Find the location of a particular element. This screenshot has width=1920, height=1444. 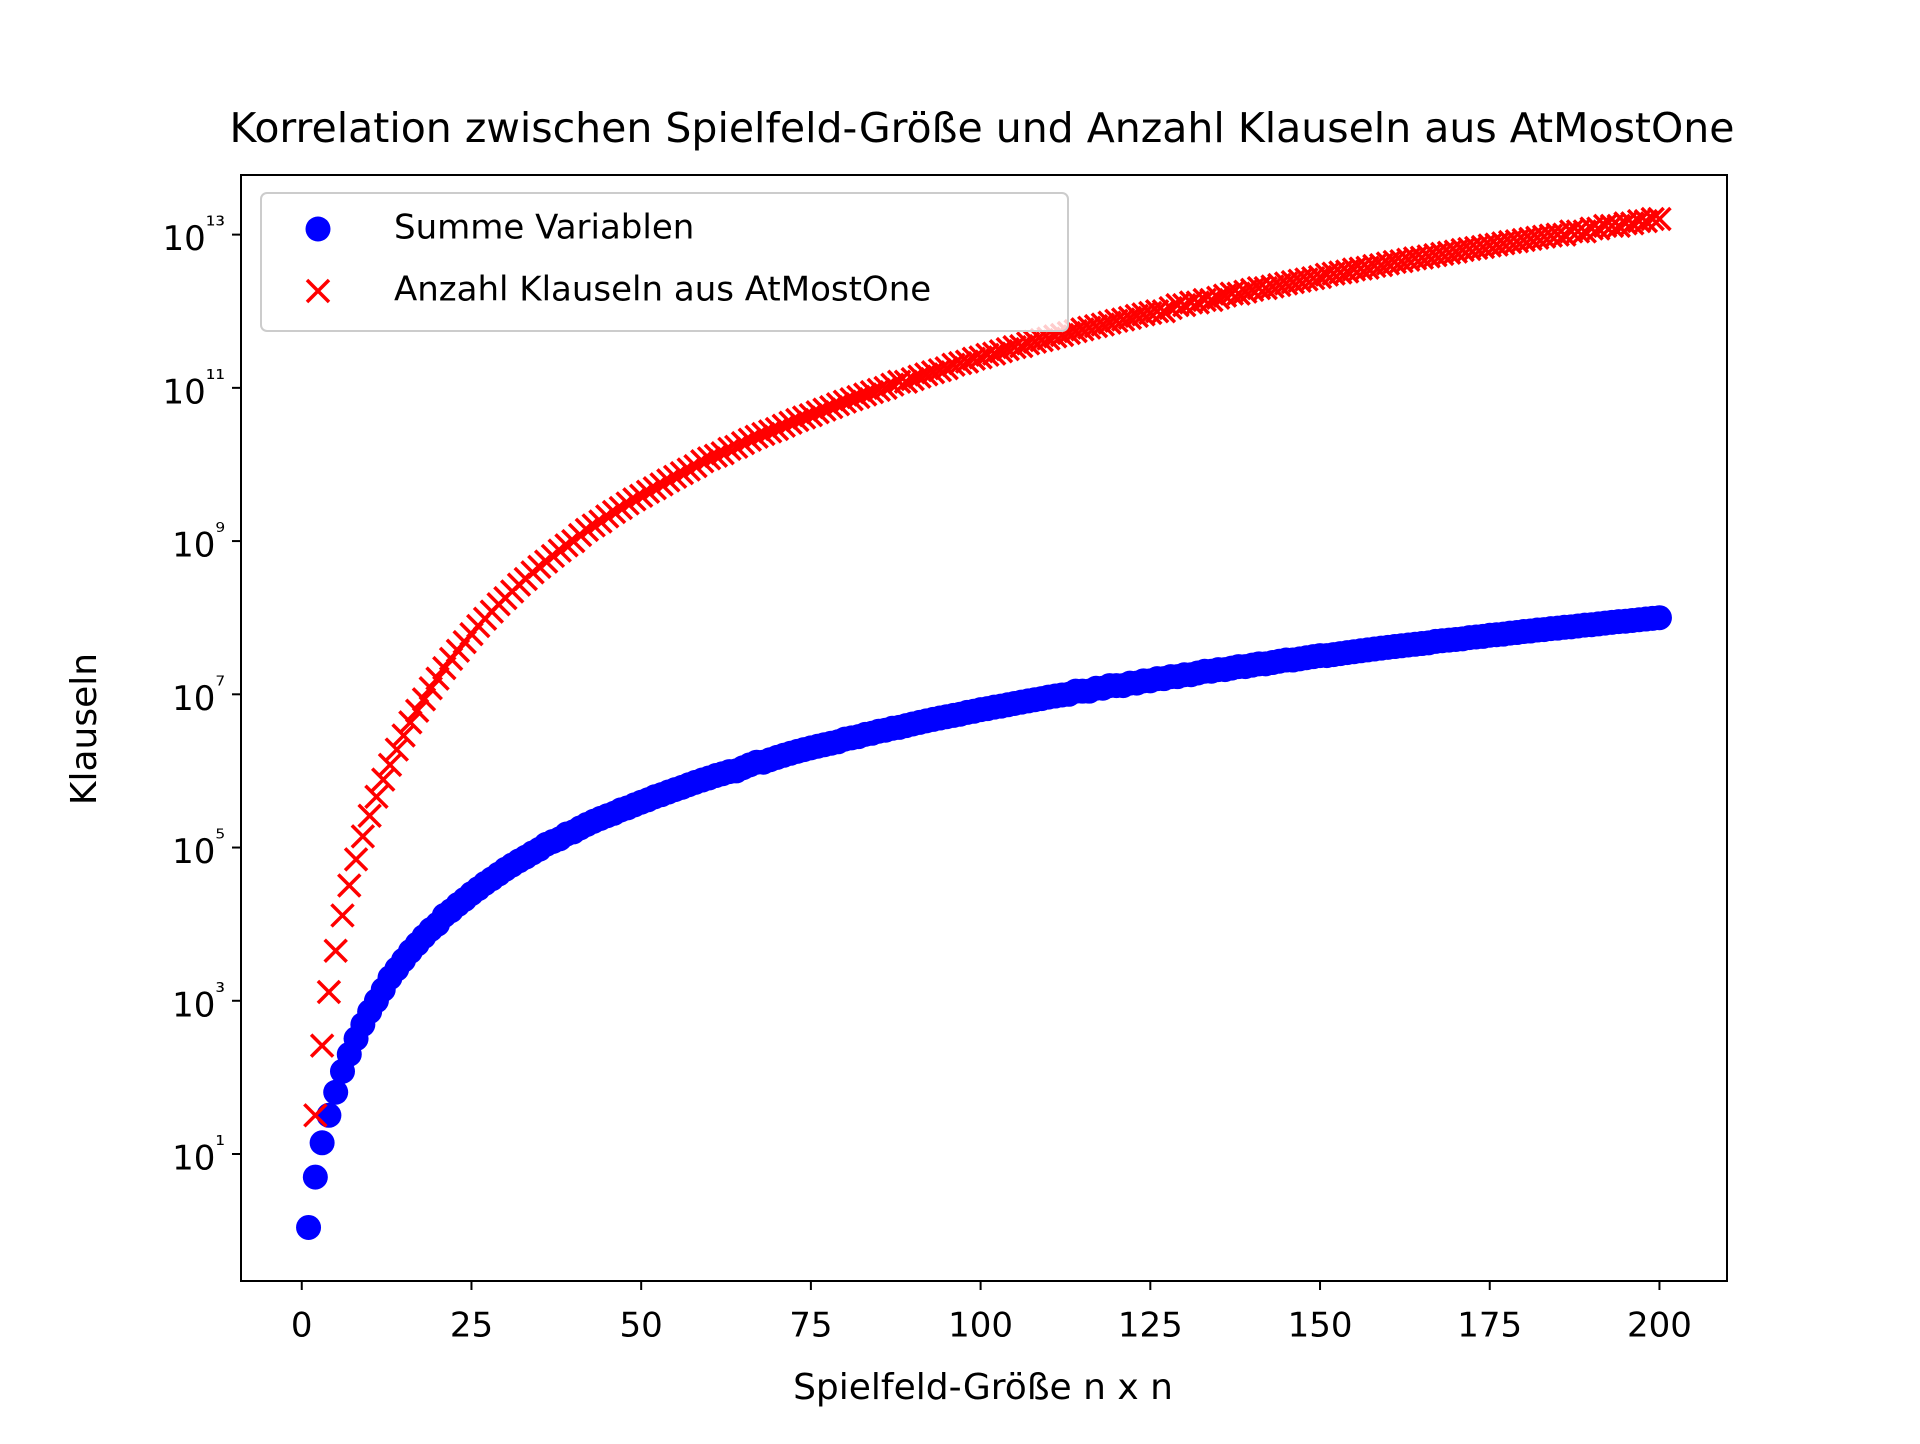

y-tick-label: 10¹¹ is located at coordinates (193, 389).